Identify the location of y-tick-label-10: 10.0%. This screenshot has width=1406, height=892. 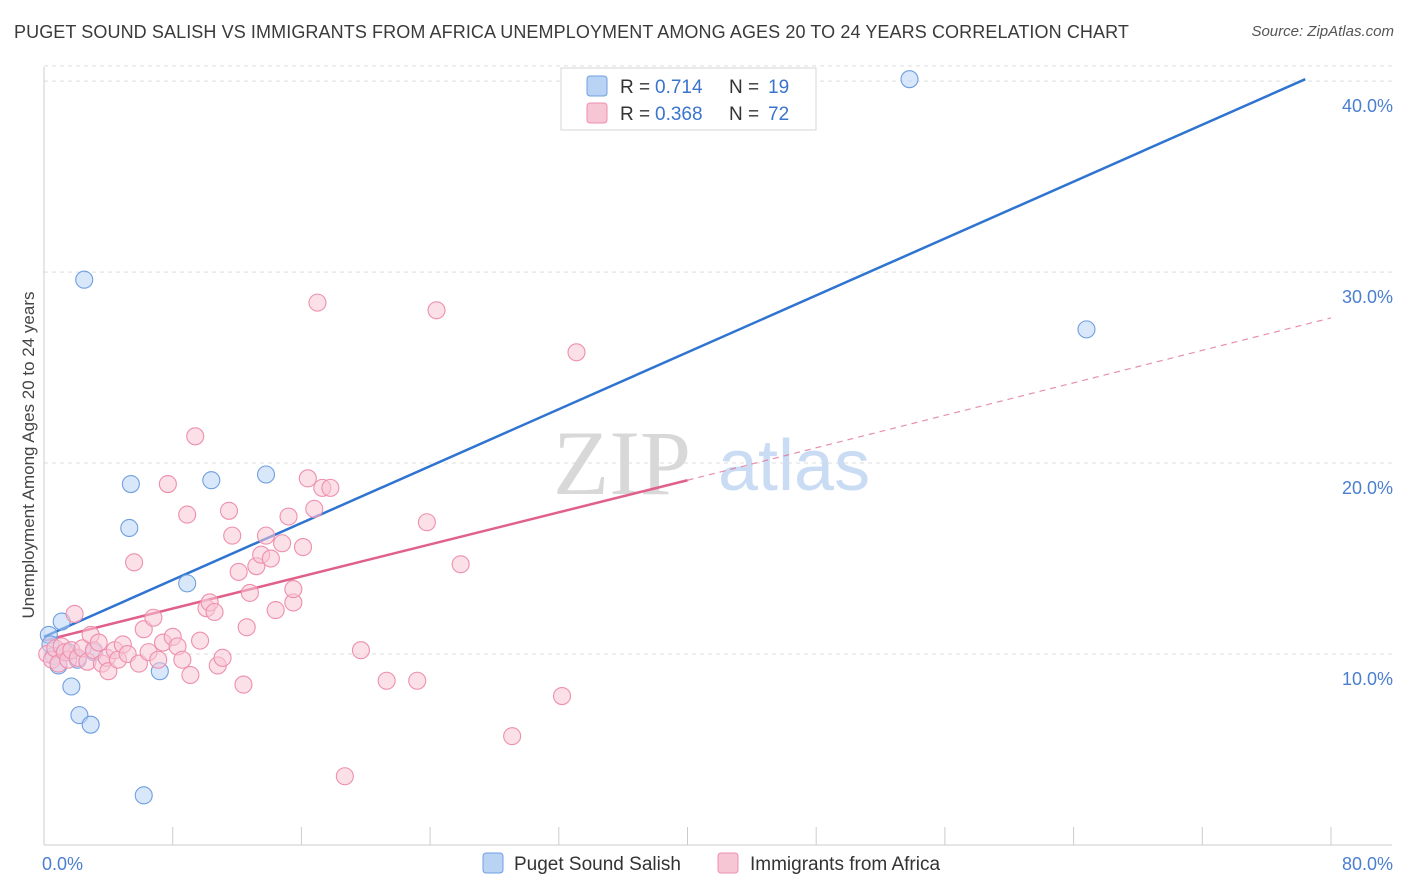
(1367, 679).